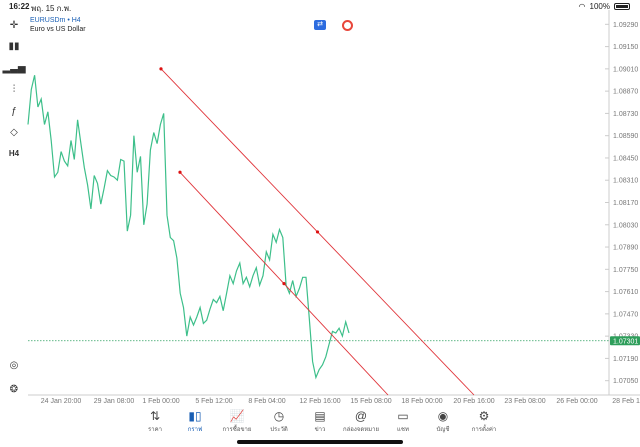  I want to click on trade-panel-icon: ⇄, so click(320, 25).